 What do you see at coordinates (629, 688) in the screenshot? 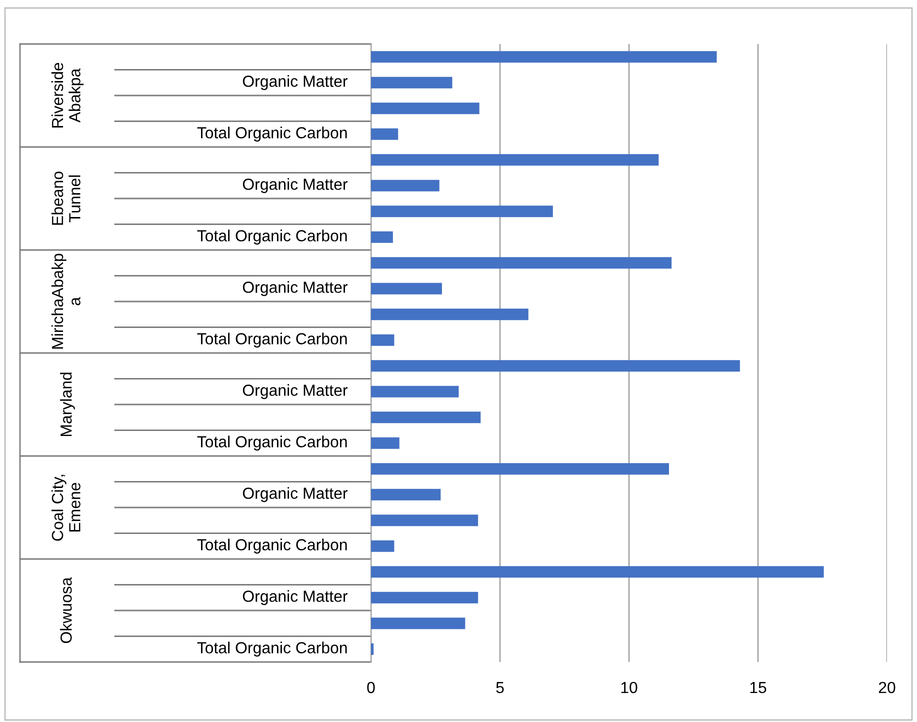
I see `x-tick-label: 10` at bounding box center [629, 688].